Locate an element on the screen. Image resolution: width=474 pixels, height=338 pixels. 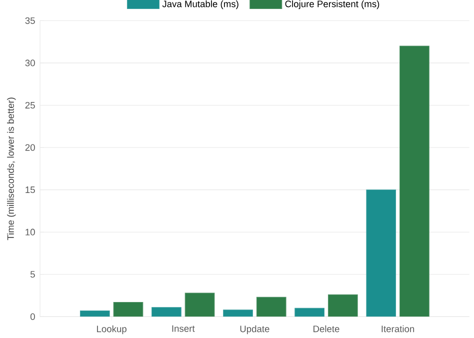
legend-label: Java Mutable (ms) is located at coordinates (200, 5).